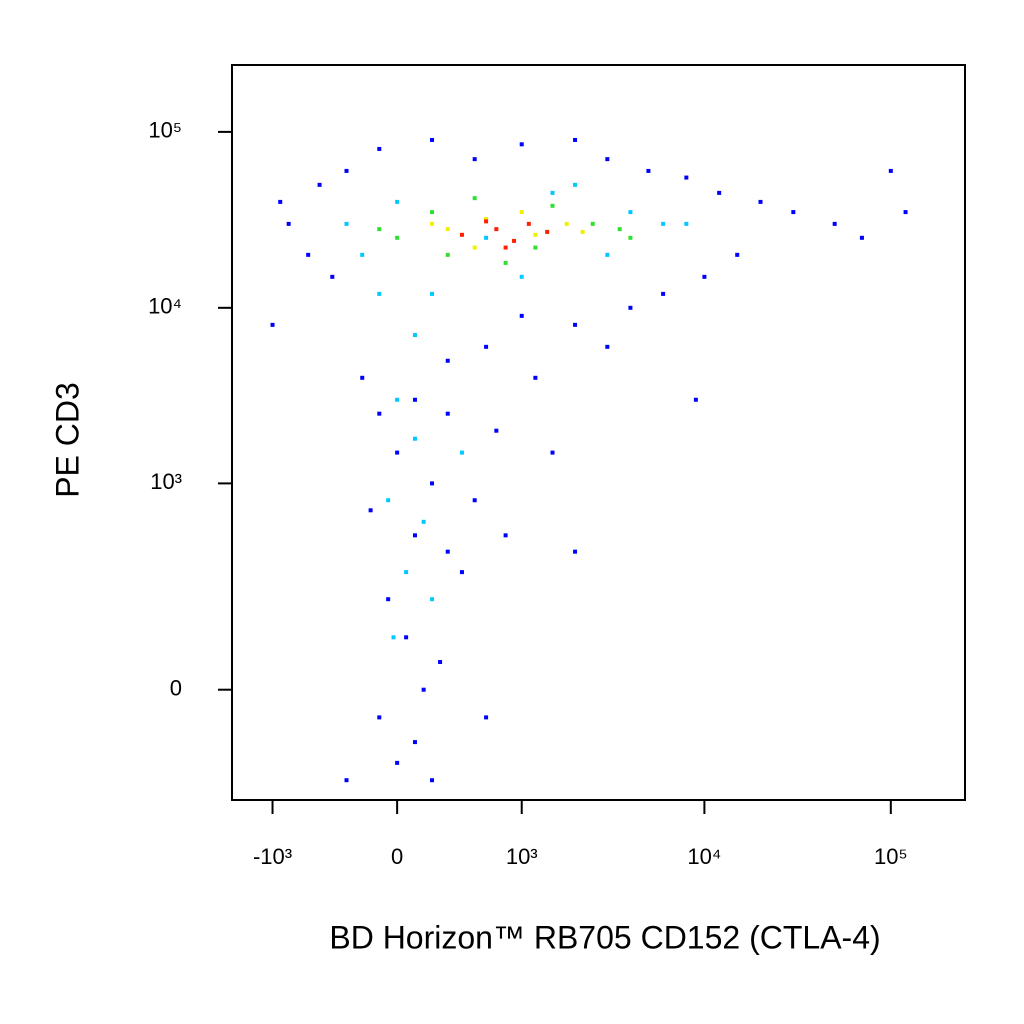 The image size is (1024, 1024). What do you see at coordinates (176, 688) in the screenshot?
I see `y-tick-label: 0` at bounding box center [176, 688].